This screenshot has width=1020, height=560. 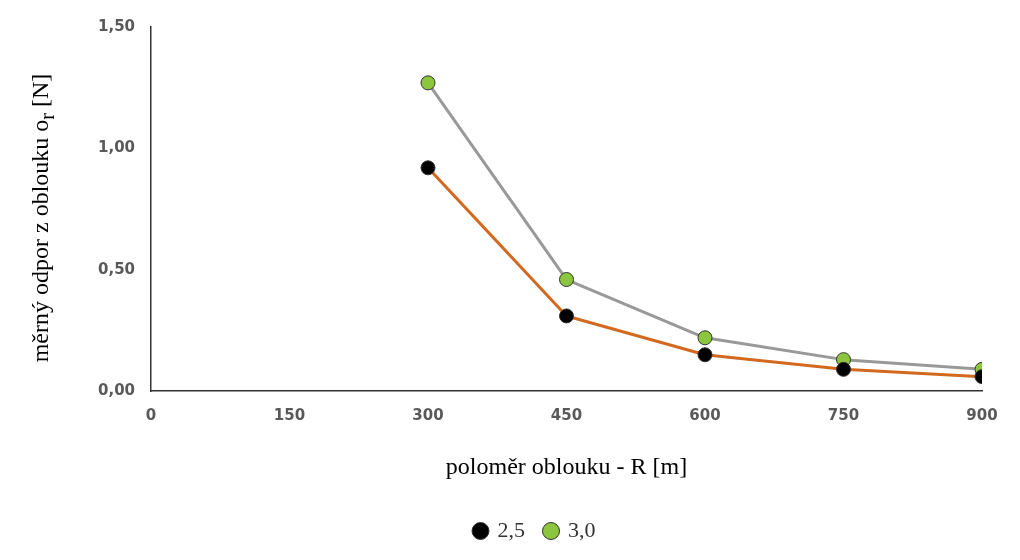 I want to click on x-tick-label: 300, so click(x=428, y=415).